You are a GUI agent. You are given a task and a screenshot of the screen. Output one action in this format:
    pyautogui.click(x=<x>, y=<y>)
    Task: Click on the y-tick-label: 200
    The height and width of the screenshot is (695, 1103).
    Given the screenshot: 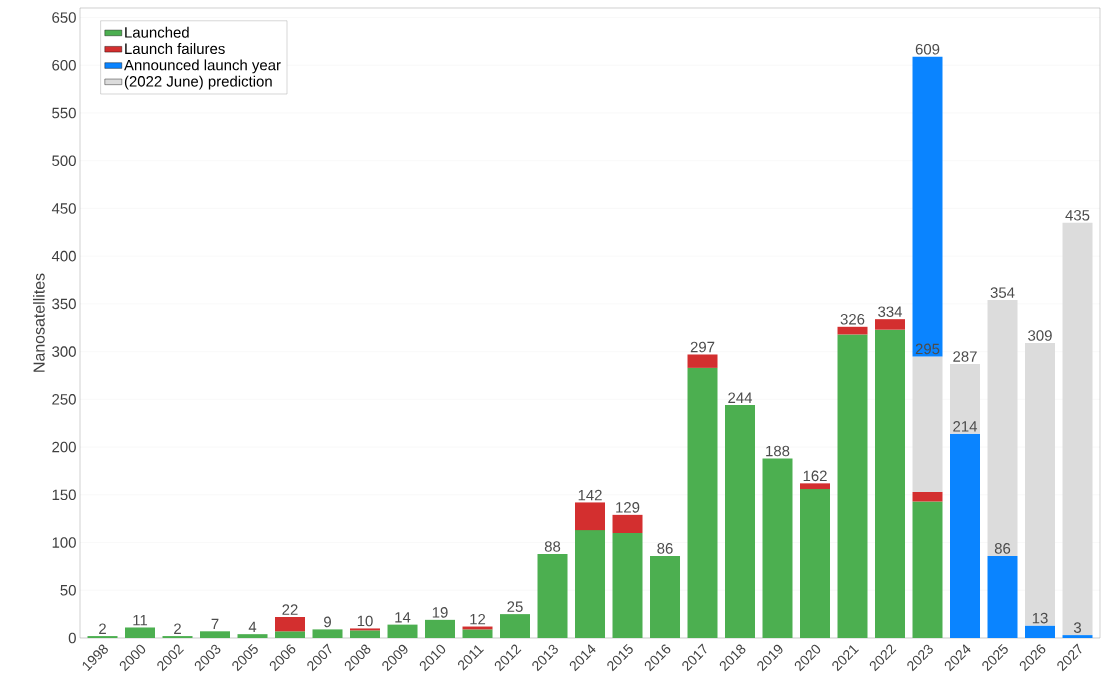 What is the action you would take?
    pyautogui.click(x=64, y=447)
    